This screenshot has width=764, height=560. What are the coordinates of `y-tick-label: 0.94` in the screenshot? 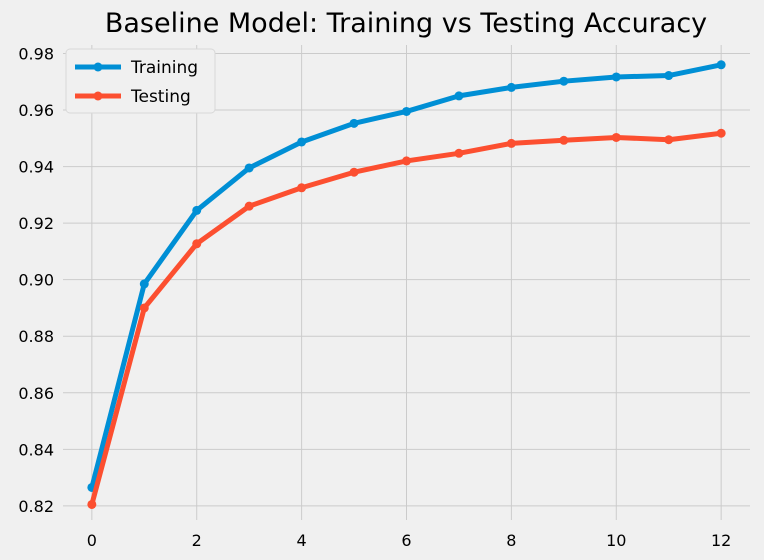 It's located at (36, 167).